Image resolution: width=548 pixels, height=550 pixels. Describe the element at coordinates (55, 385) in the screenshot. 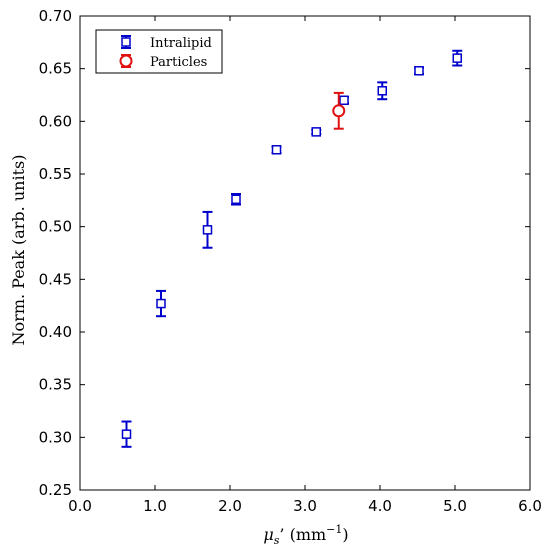

I see `y-tick-label: 0.35` at that location.